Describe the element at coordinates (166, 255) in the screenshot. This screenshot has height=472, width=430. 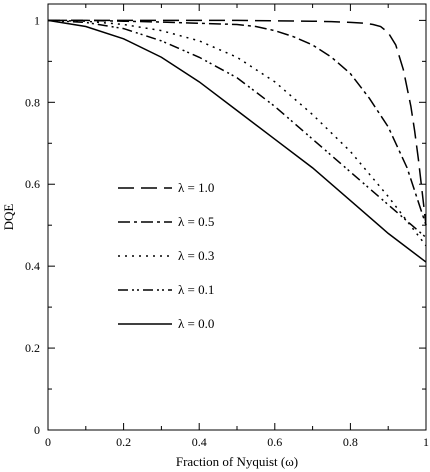
I see `legend: λ = 1.0 λ = 0.5 λ = 0.3 λ = 0.1 λ = 0.0` at that location.